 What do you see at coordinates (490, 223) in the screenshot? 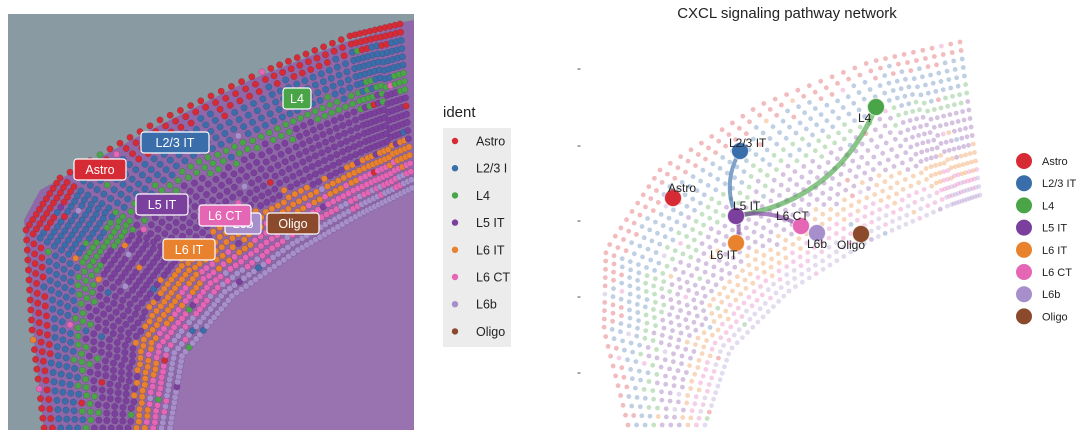
I see `ident-legend-label: L5 IT` at bounding box center [490, 223].